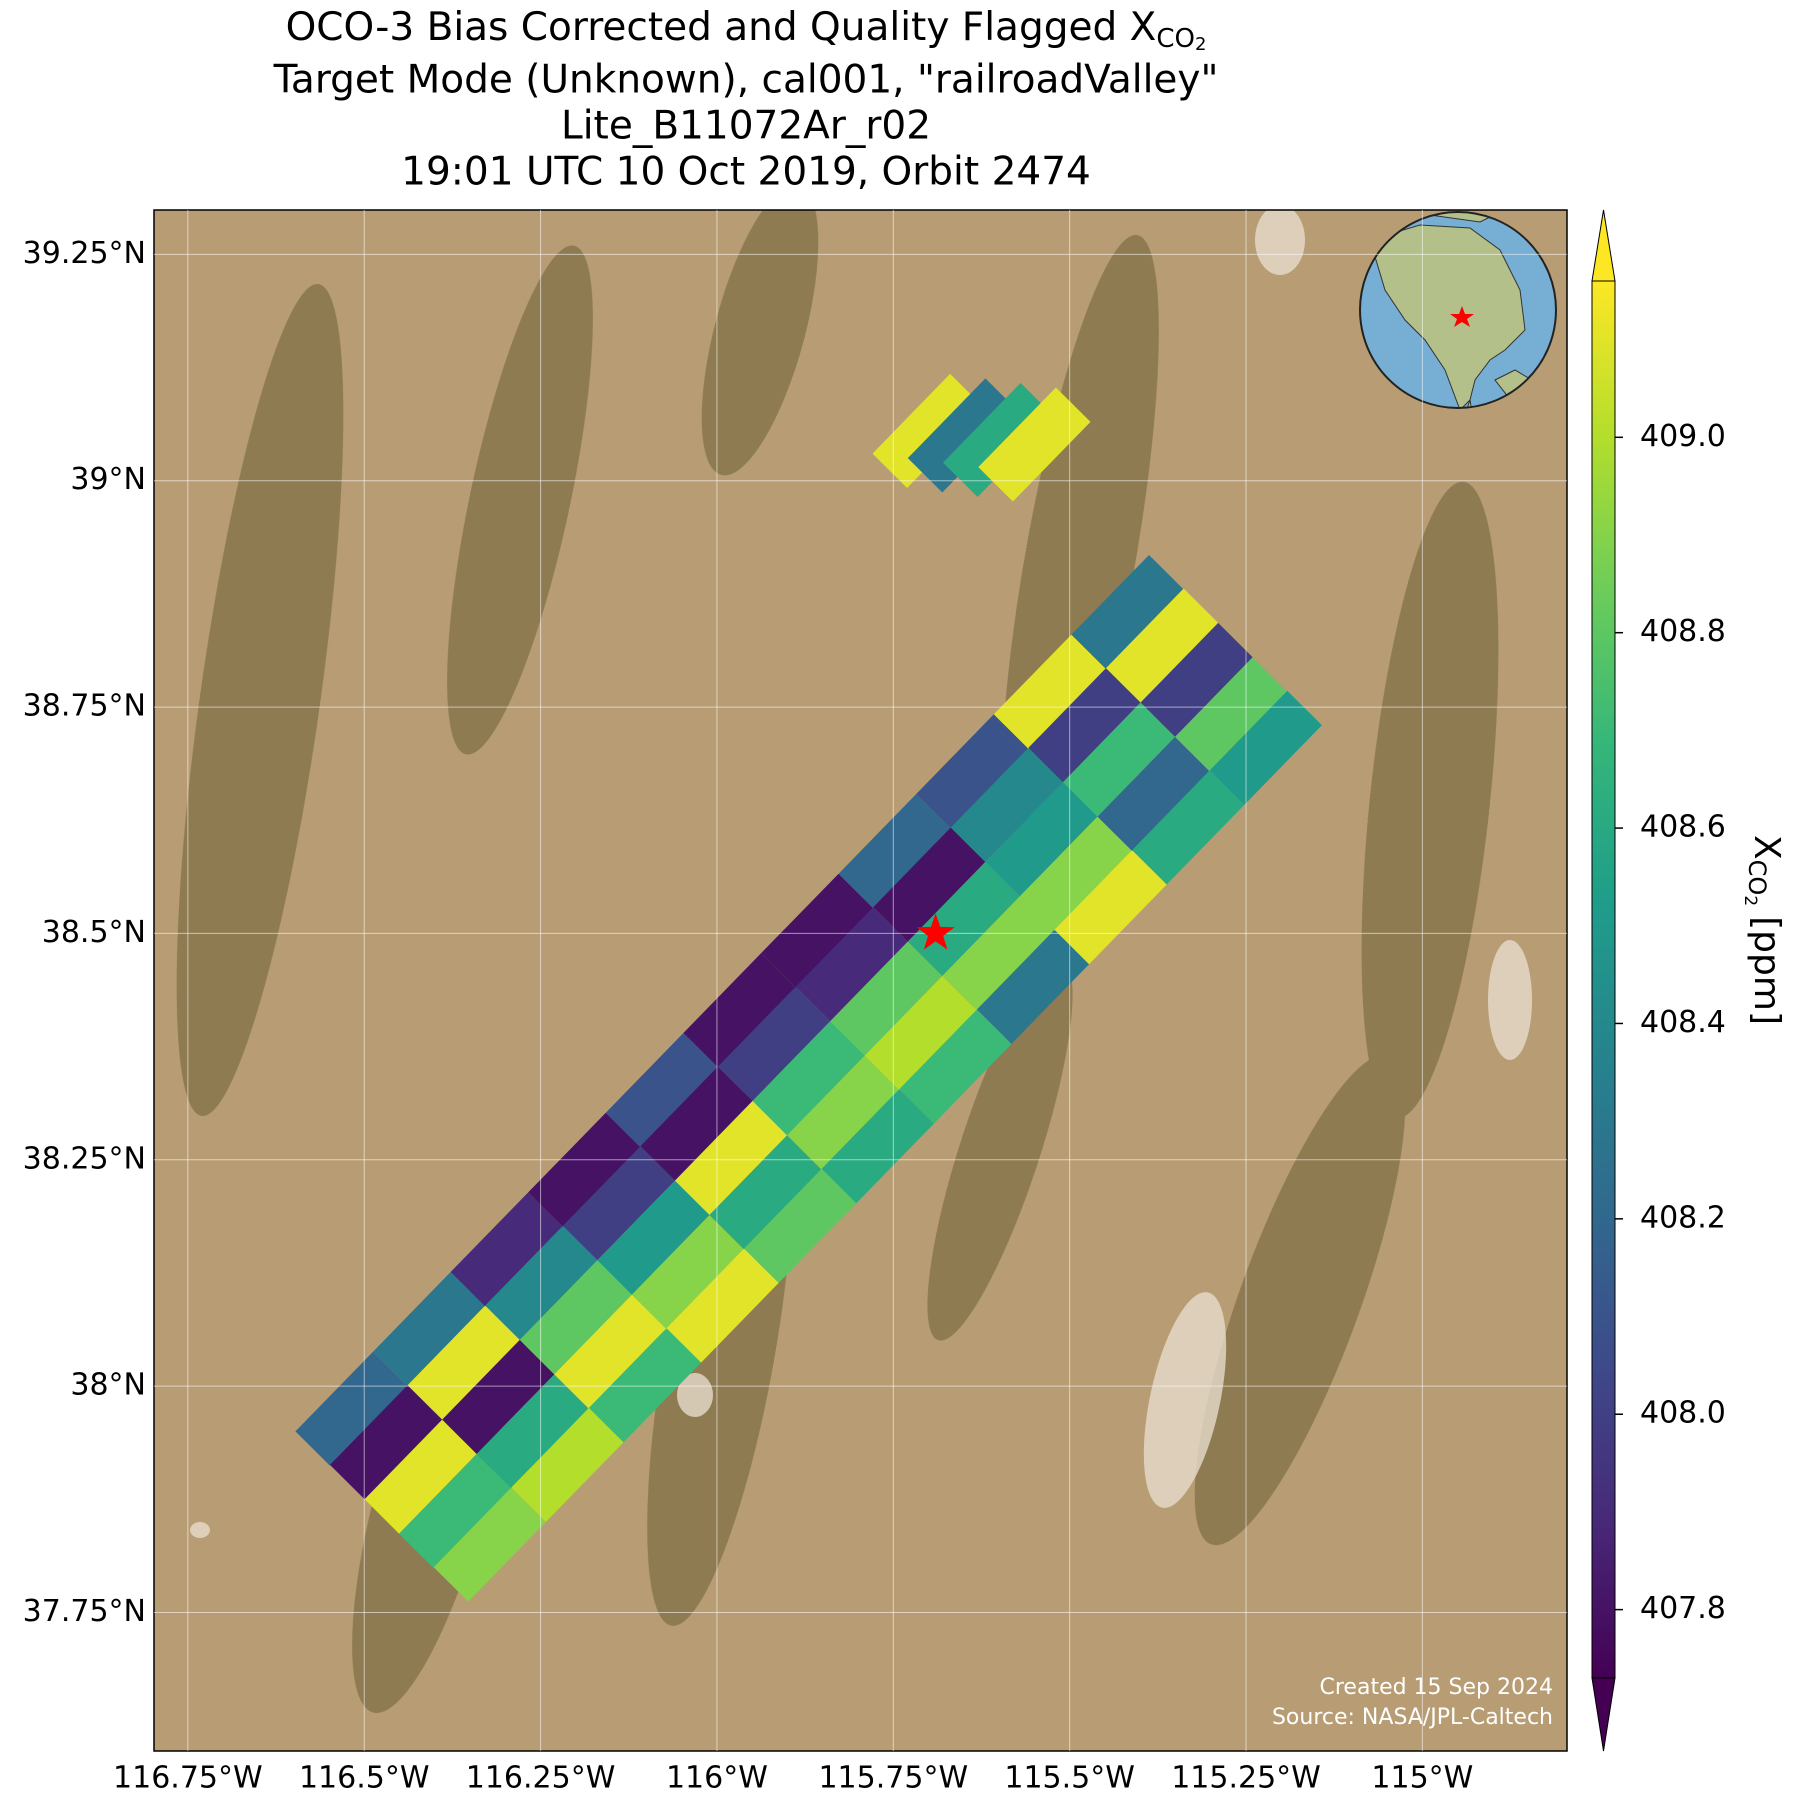 This screenshot has height=1800, width=1793. What do you see at coordinates (84, 706) in the screenshot?
I see `y-tick-label: 38.75°N` at bounding box center [84, 706].